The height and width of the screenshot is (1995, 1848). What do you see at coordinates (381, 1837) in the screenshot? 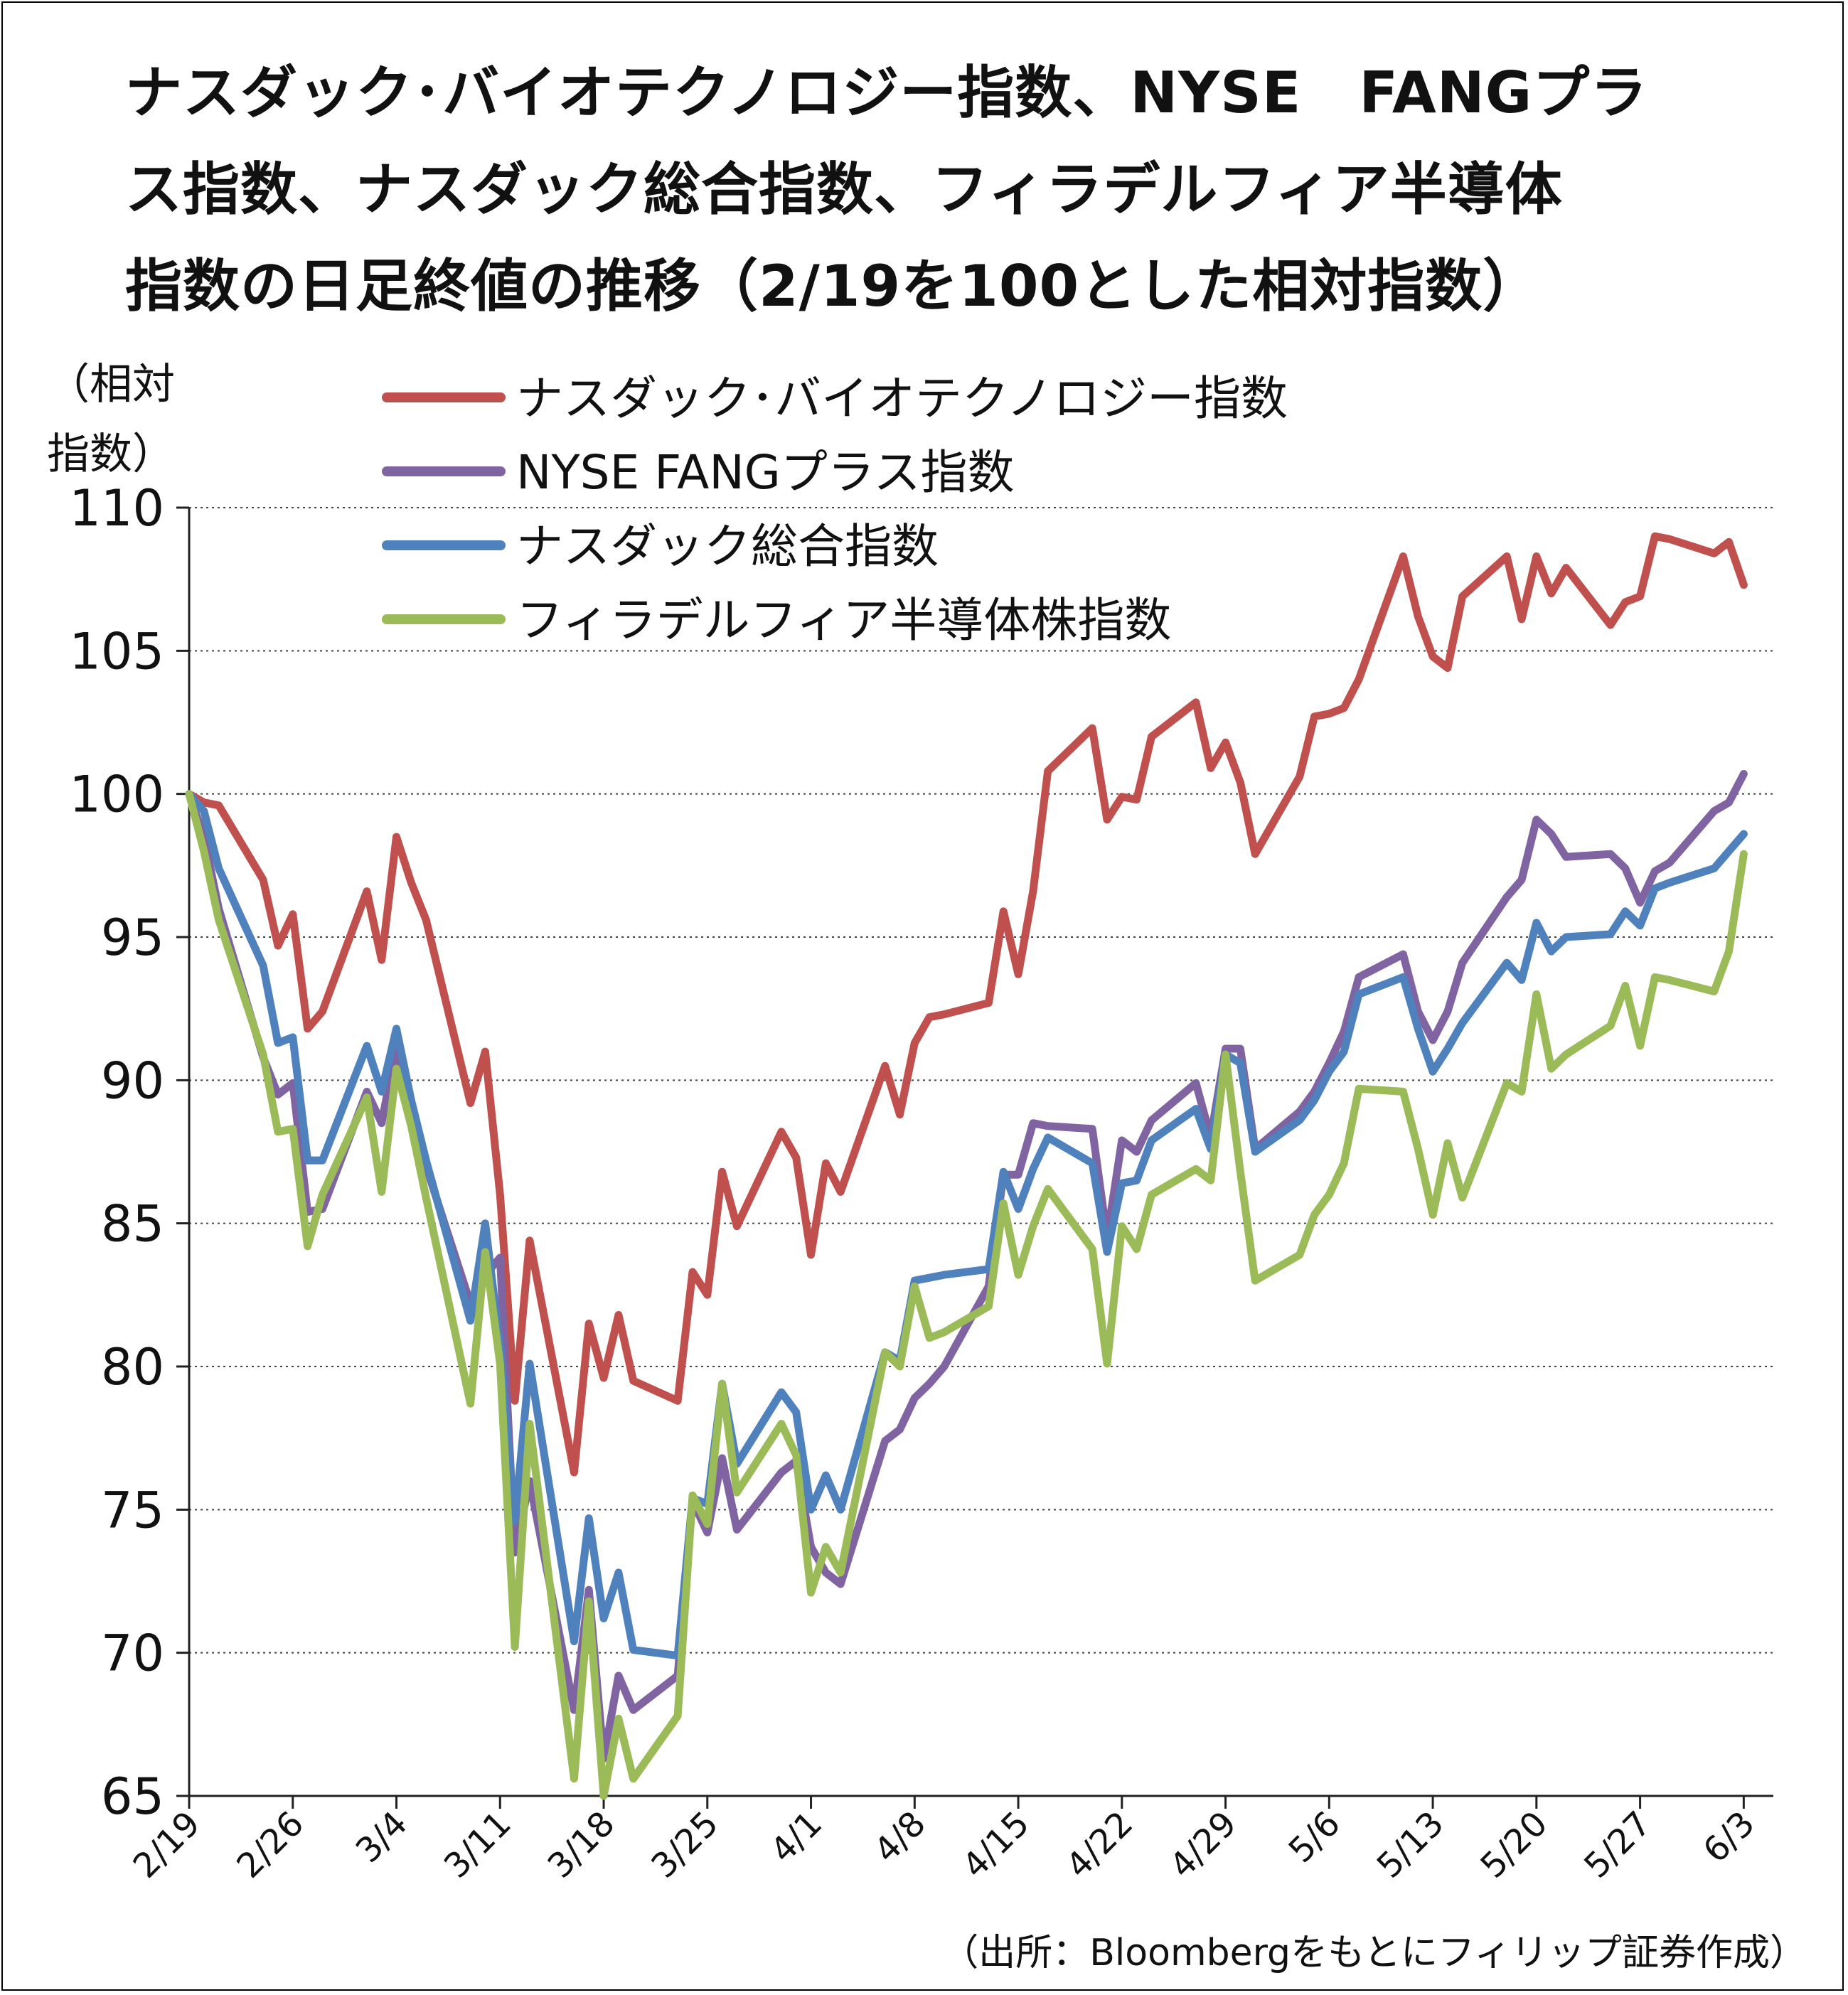
I see `x-tick-label: 3/4` at bounding box center [381, 1837].